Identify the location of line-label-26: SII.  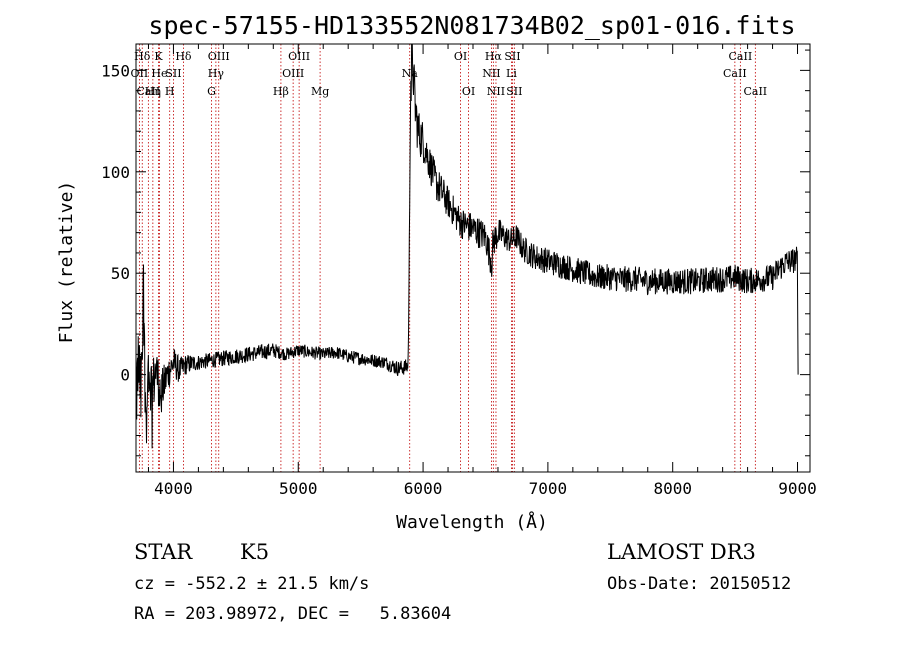
(514, 91).